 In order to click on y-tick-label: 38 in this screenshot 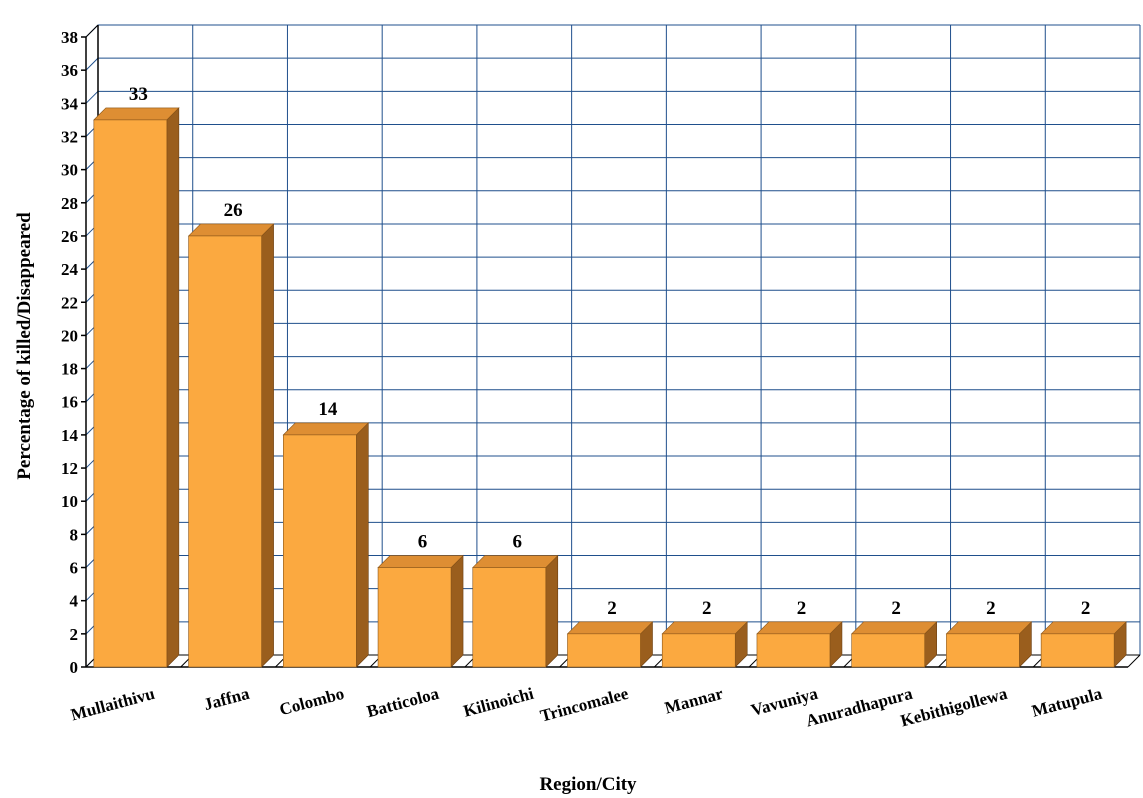, I will do `click(69, 37)`.